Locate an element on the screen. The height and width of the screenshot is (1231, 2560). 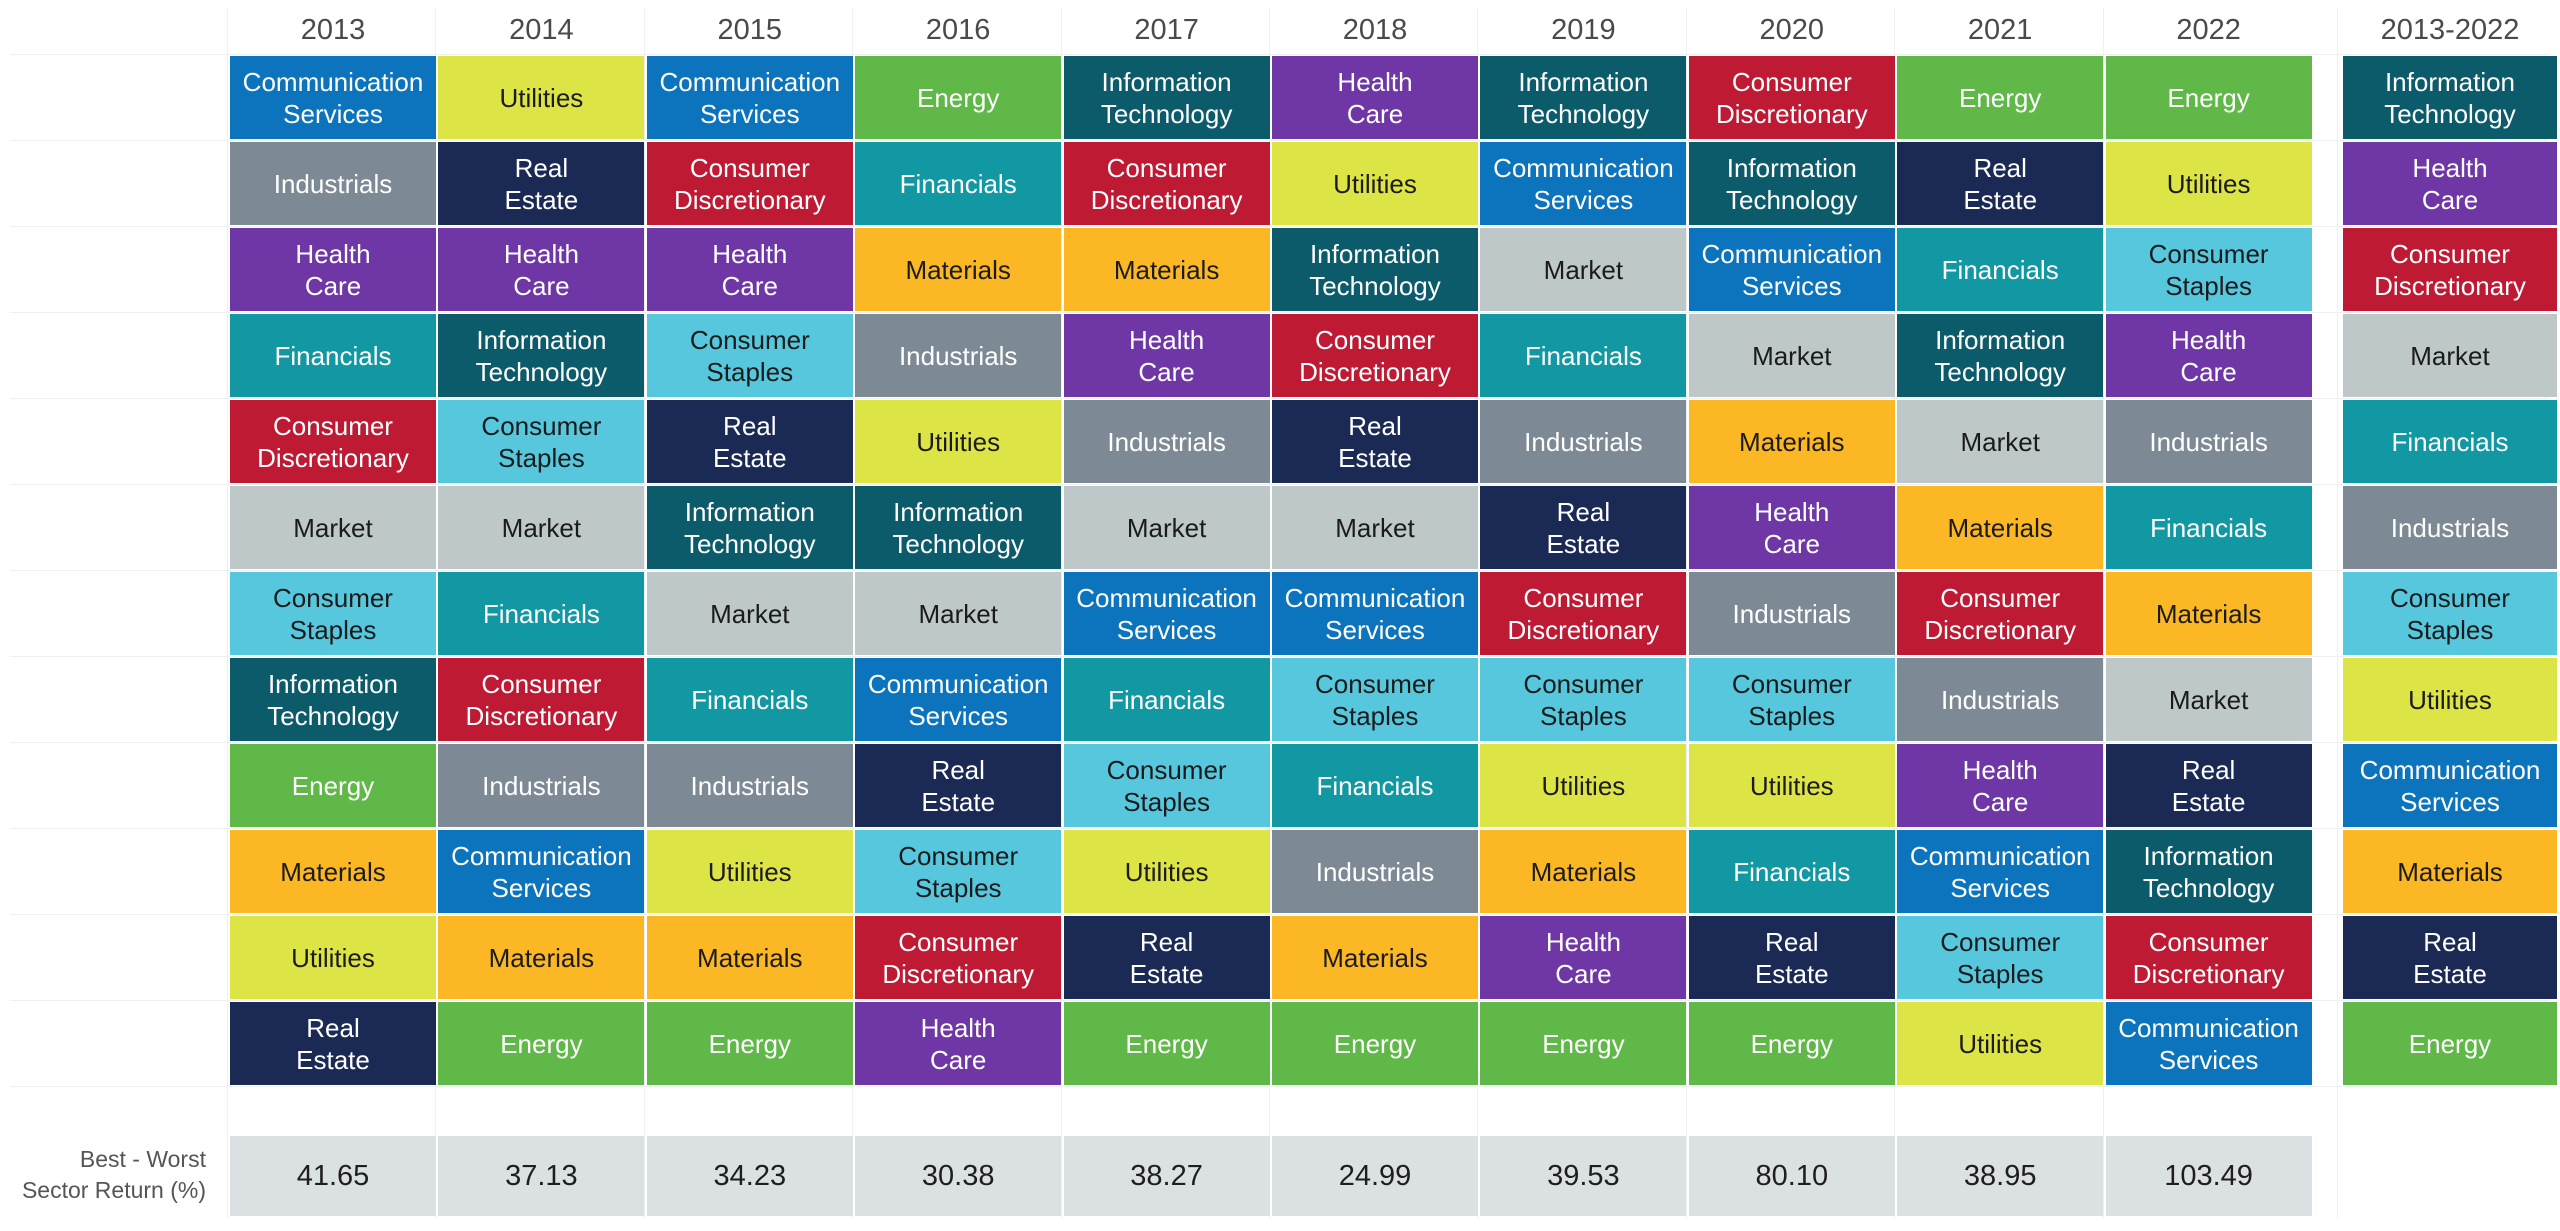
column-header-2013: 2013 is located at coordinates (333, 30).